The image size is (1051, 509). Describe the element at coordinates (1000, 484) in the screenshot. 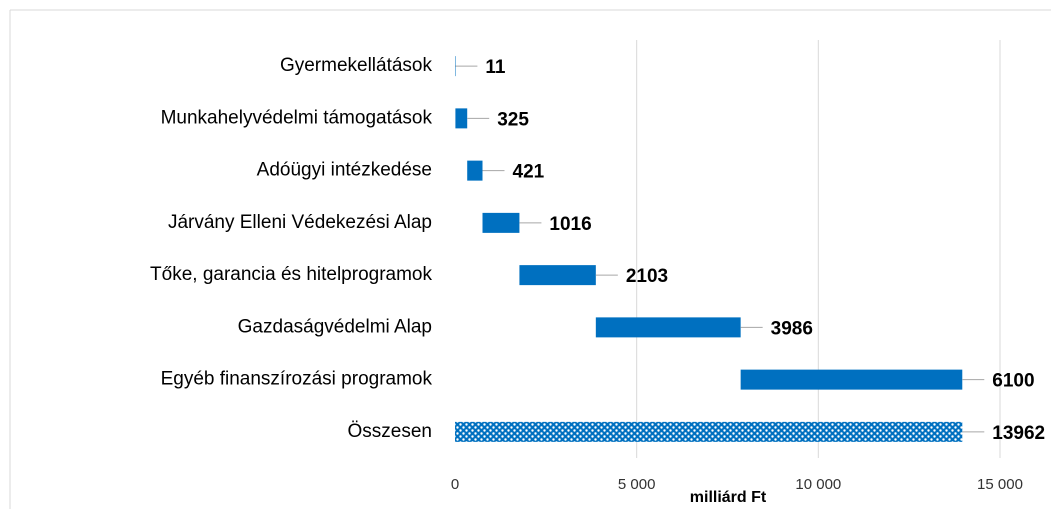

I see `x-tick-label: 15 000` at that location.